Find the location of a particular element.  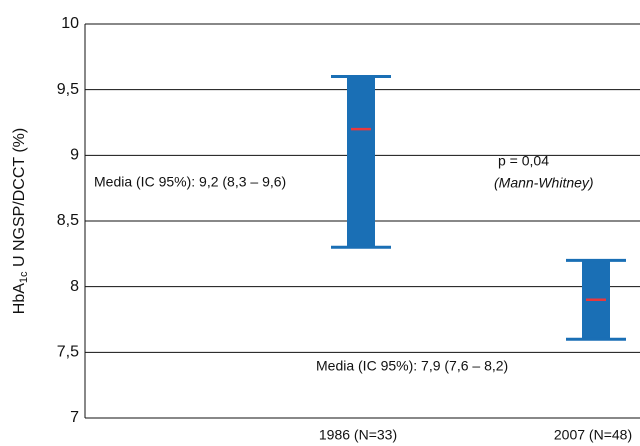

x-tick-label: 2007 (N=48) is located at coordinates (593, 435).